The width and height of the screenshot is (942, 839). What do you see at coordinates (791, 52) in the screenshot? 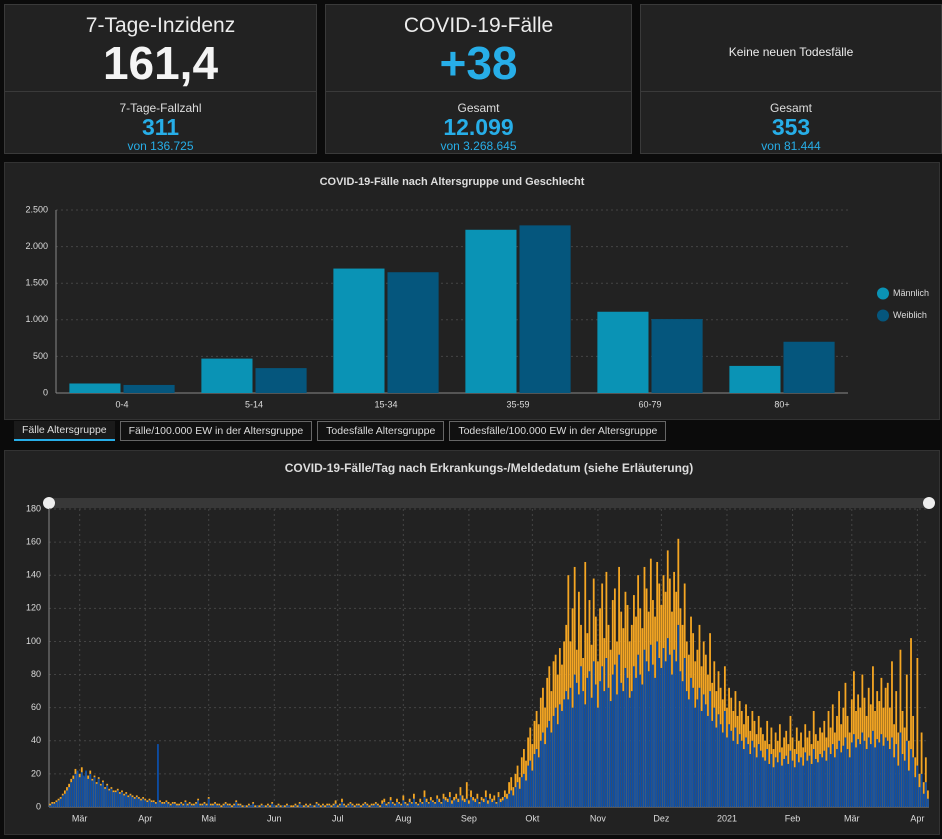
I see `kpi-title: Keine neuen Todesfälle` at bounding box center [791, 52].